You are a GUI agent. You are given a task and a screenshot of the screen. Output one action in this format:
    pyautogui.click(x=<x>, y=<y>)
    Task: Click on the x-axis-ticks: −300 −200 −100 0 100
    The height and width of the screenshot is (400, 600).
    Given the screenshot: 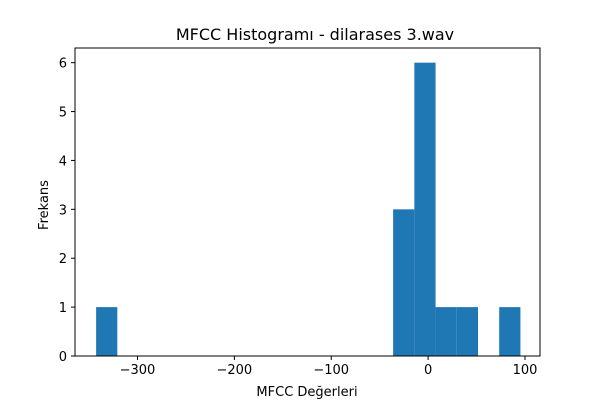 What is the action you would take?
    pyautogui.click(x=329, y=367)
    